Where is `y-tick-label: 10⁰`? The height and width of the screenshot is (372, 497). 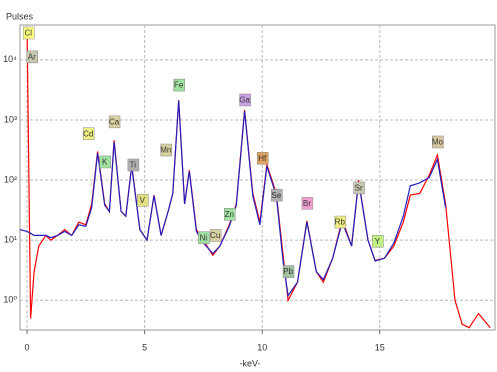
y-tick-label: 10⁰ is located at coordinates (10, 300).